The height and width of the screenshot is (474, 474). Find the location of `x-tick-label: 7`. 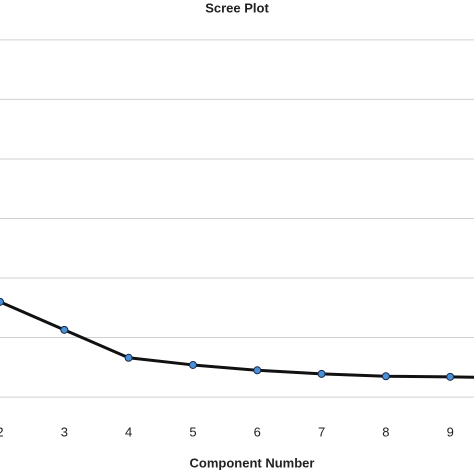

x-tick-label: 7 is located at coordinates (321, 431).